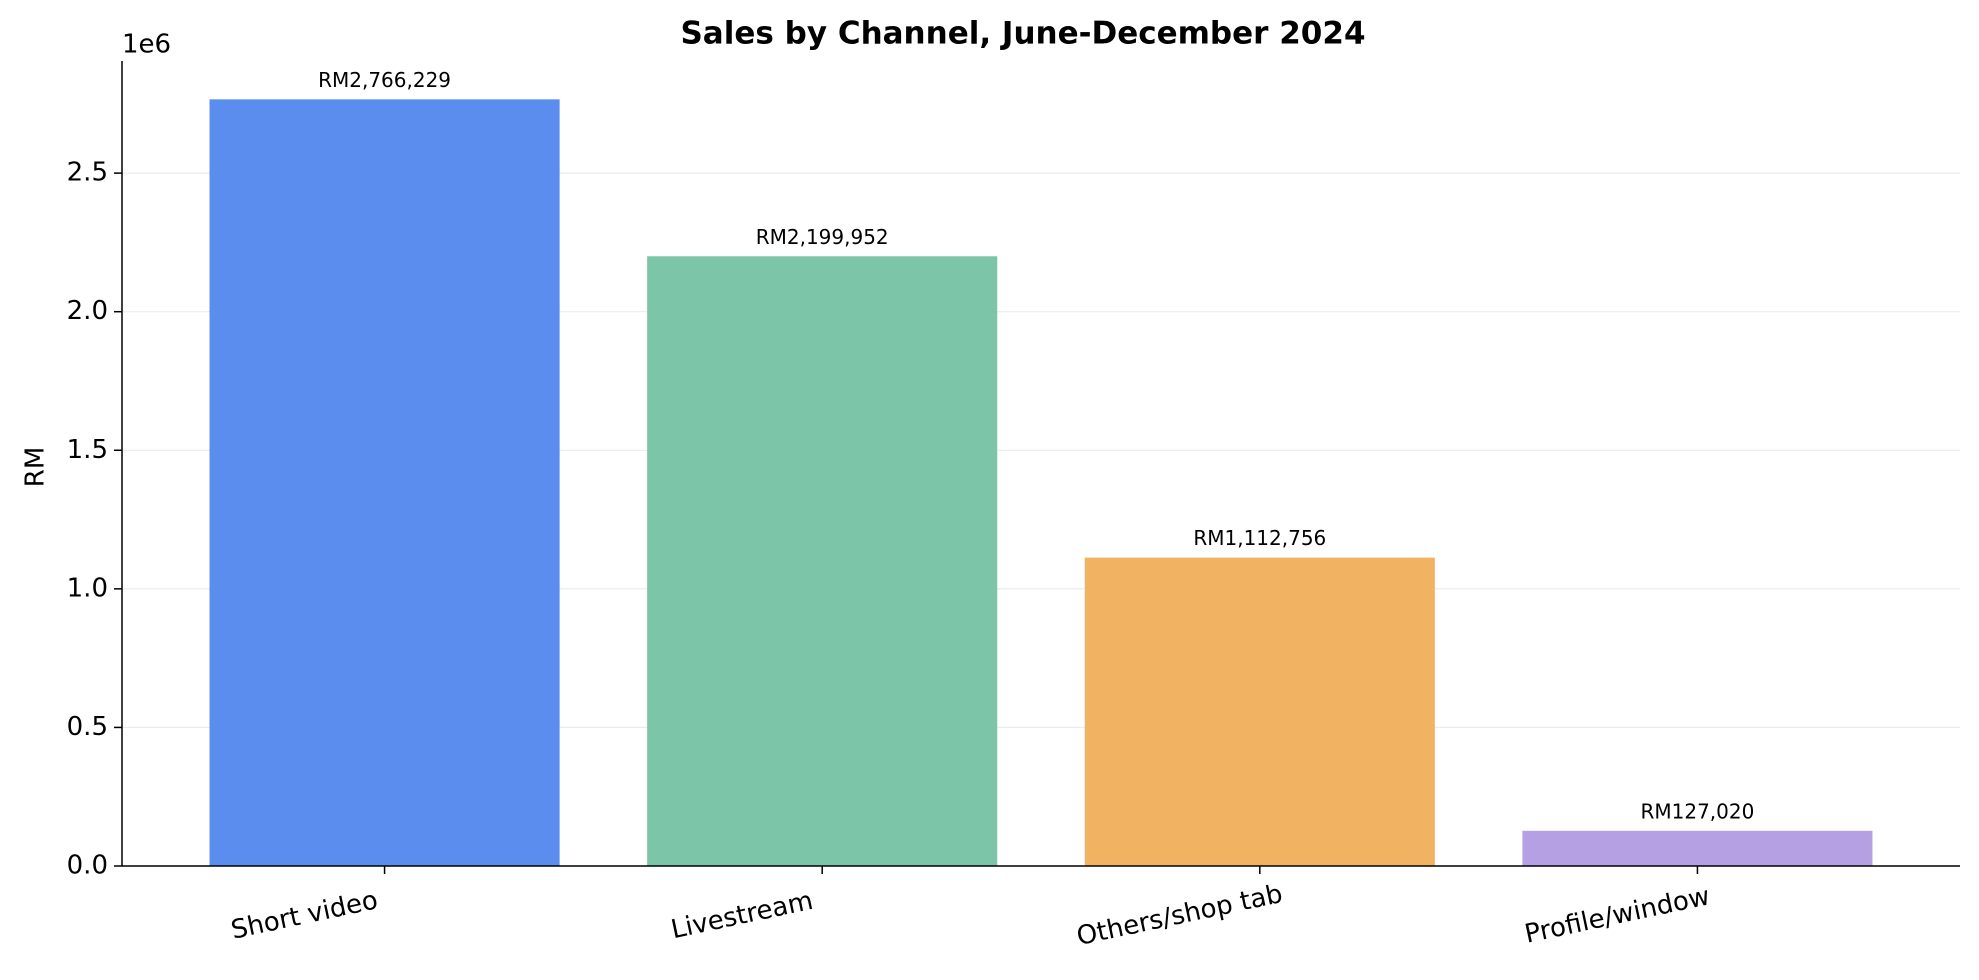  I want to click on y-tick-label: 0.5, so click(87, 727).